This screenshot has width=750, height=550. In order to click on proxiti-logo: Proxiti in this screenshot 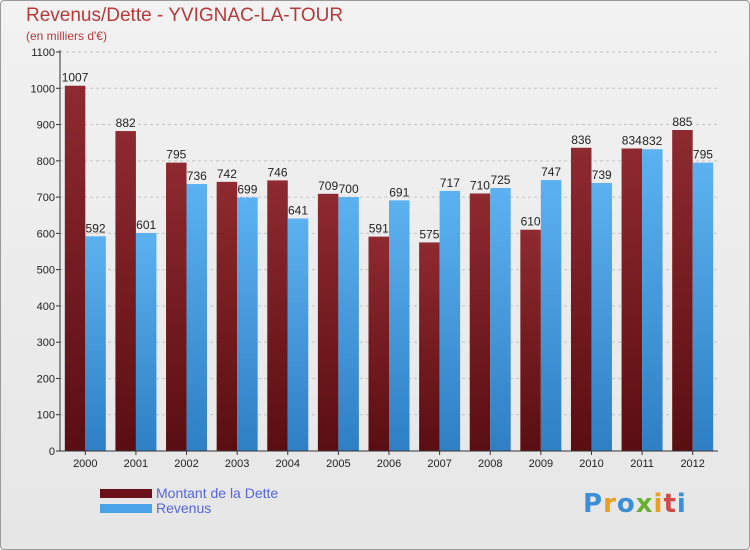, I will do `click(635, 504)`.